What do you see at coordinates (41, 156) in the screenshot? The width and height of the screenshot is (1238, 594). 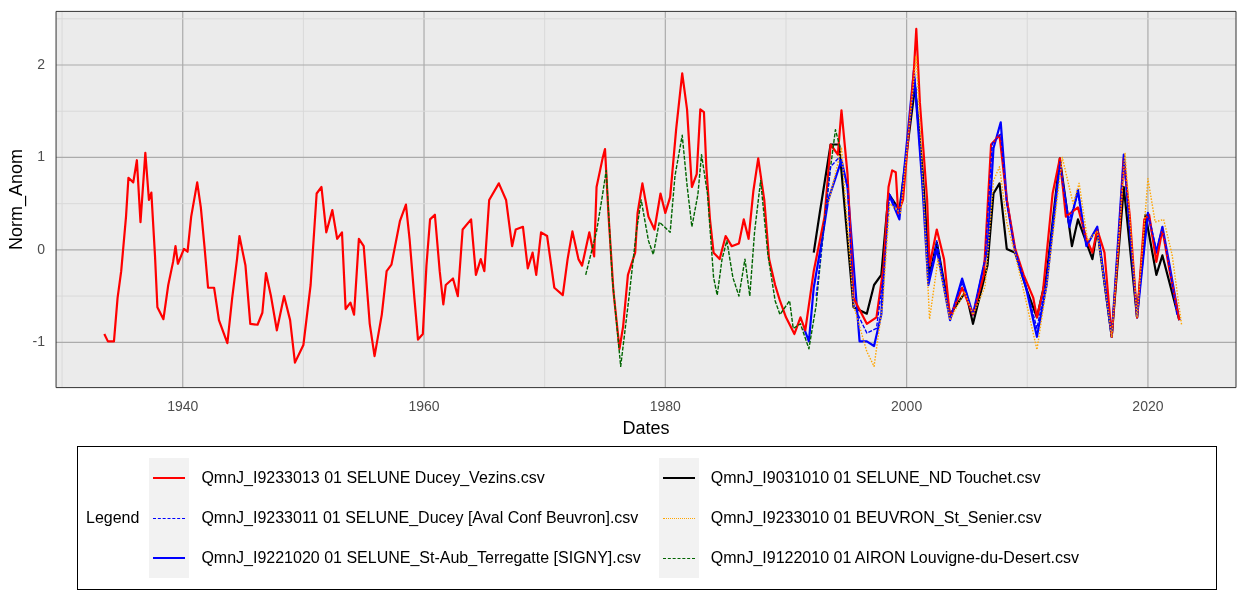 I see `y-tick-label: 1` at bounding box center [41, 156].